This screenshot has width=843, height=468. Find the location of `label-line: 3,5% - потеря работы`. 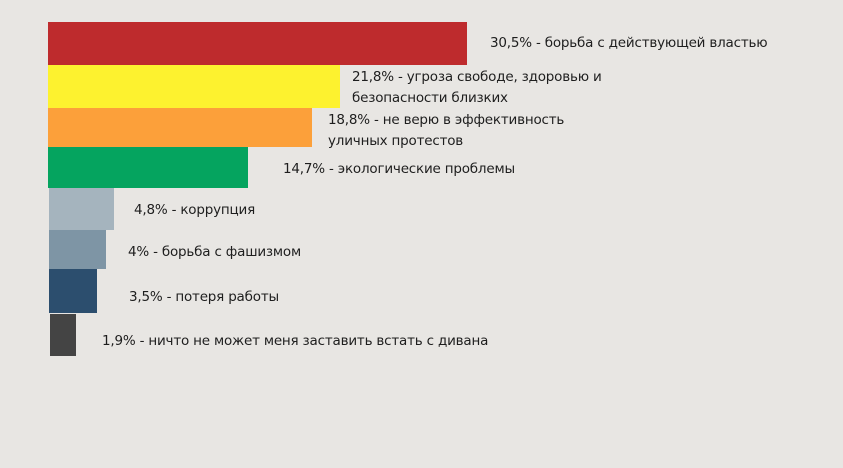

label-line: 3,5% - потеря работы is located at coordinates (204, 297).